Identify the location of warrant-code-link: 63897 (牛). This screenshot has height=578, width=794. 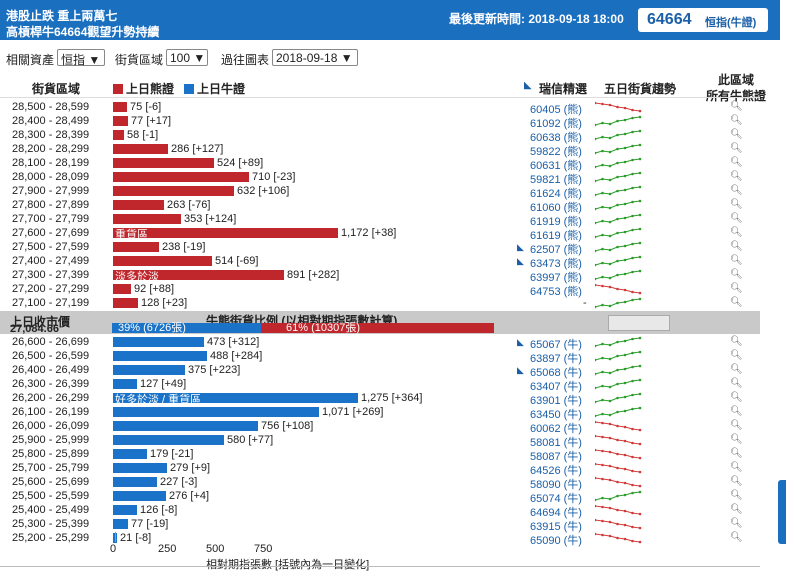
(556, 359).